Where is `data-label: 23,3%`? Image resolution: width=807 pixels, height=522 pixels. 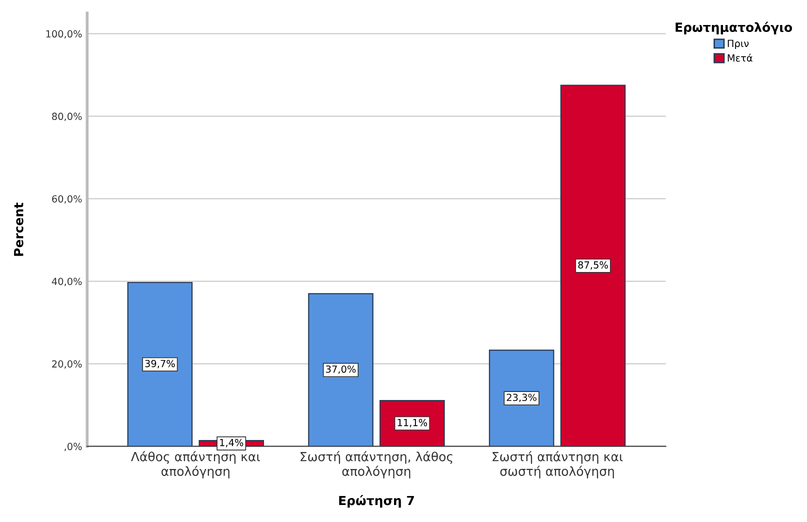
data-label: 23,3% is located at coordinates (521, 398).